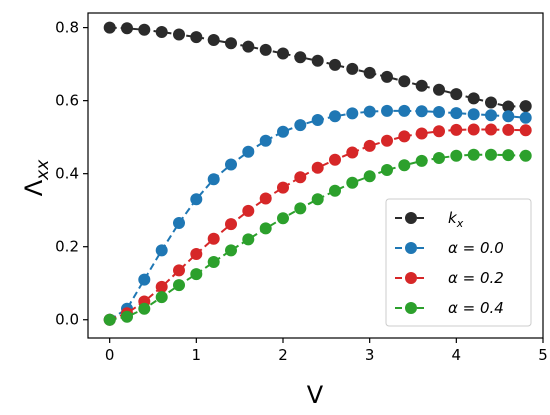 The width and height of the screenshot is (550, 415). What do you see at coordinates (476, 278) in the screenshot?
I see `legend-label-2: α = 0.2` at bounding box center [476, 278].